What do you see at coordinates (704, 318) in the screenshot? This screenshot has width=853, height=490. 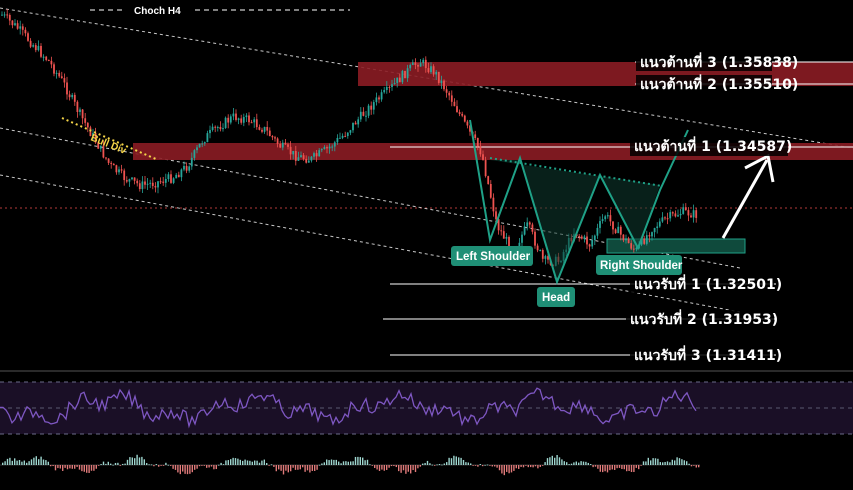 I see `support-2-label: แนวรับที่ 2 (1.31953)` at bounding box center [704, 318].